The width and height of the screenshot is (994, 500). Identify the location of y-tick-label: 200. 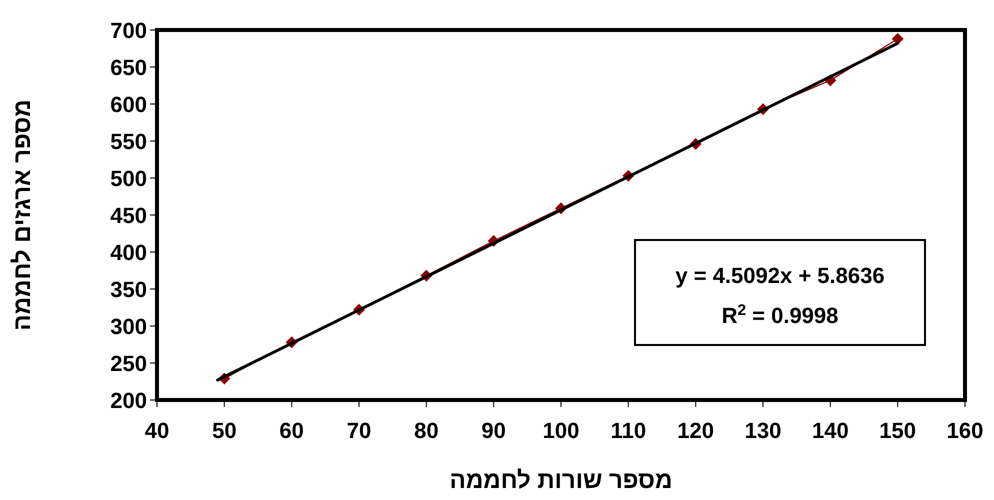
(128, 400).